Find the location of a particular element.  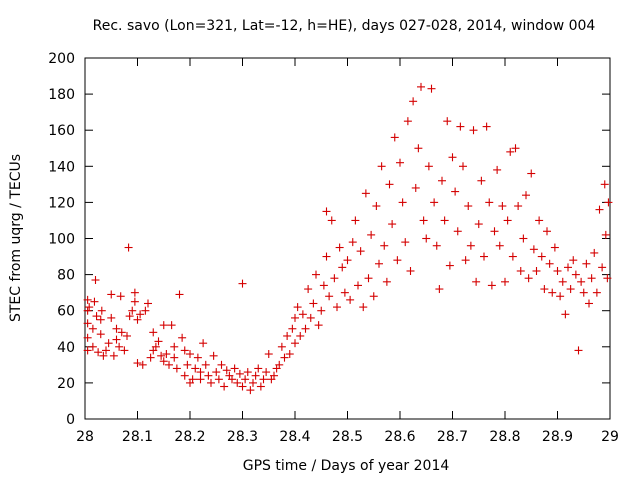

y-tick-label: 140 is located at coordinates (61, 167).